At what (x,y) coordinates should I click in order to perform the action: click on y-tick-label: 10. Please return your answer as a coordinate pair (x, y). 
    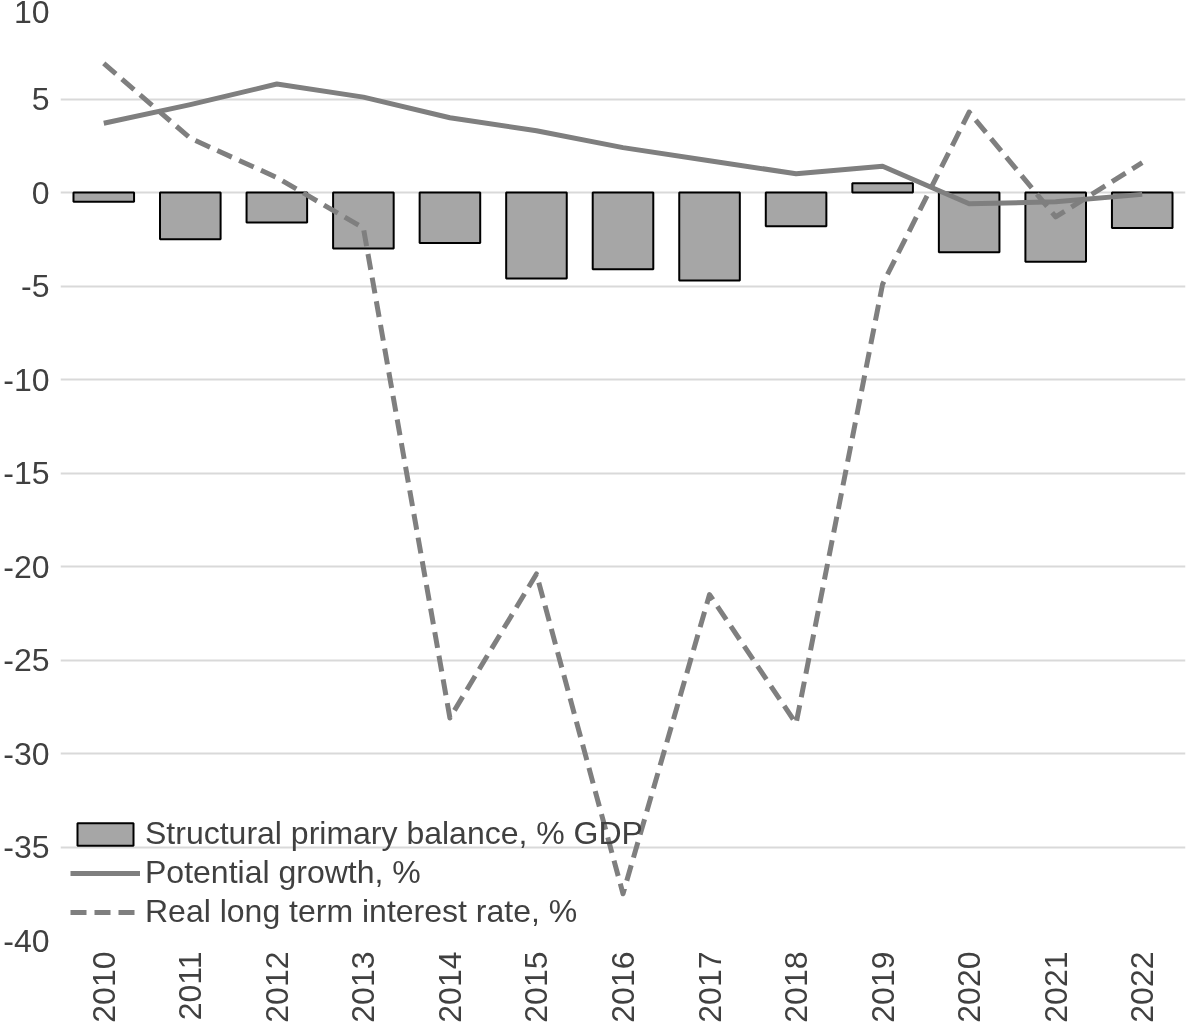
    Looking at the image, I should click on (31, 15).